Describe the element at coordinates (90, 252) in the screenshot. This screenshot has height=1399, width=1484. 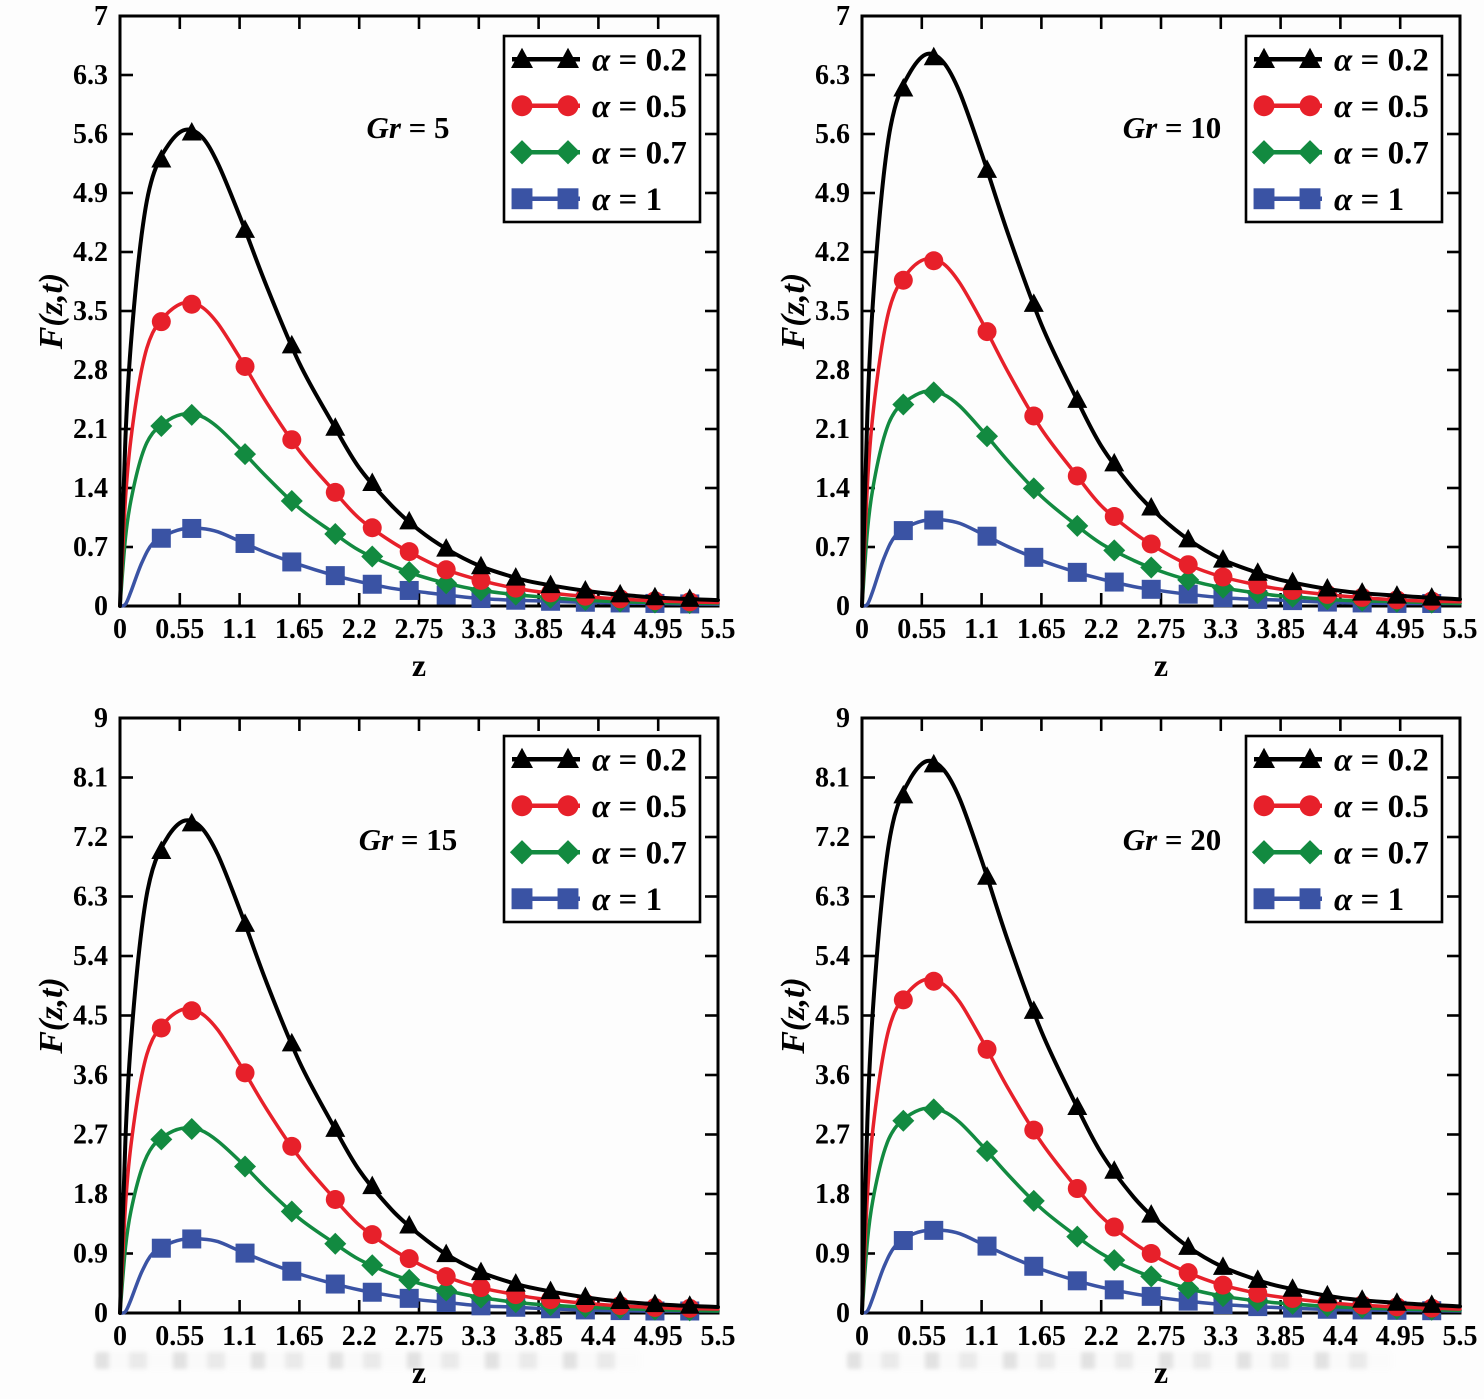
I see `y-tick-label: 4.2` at that location.